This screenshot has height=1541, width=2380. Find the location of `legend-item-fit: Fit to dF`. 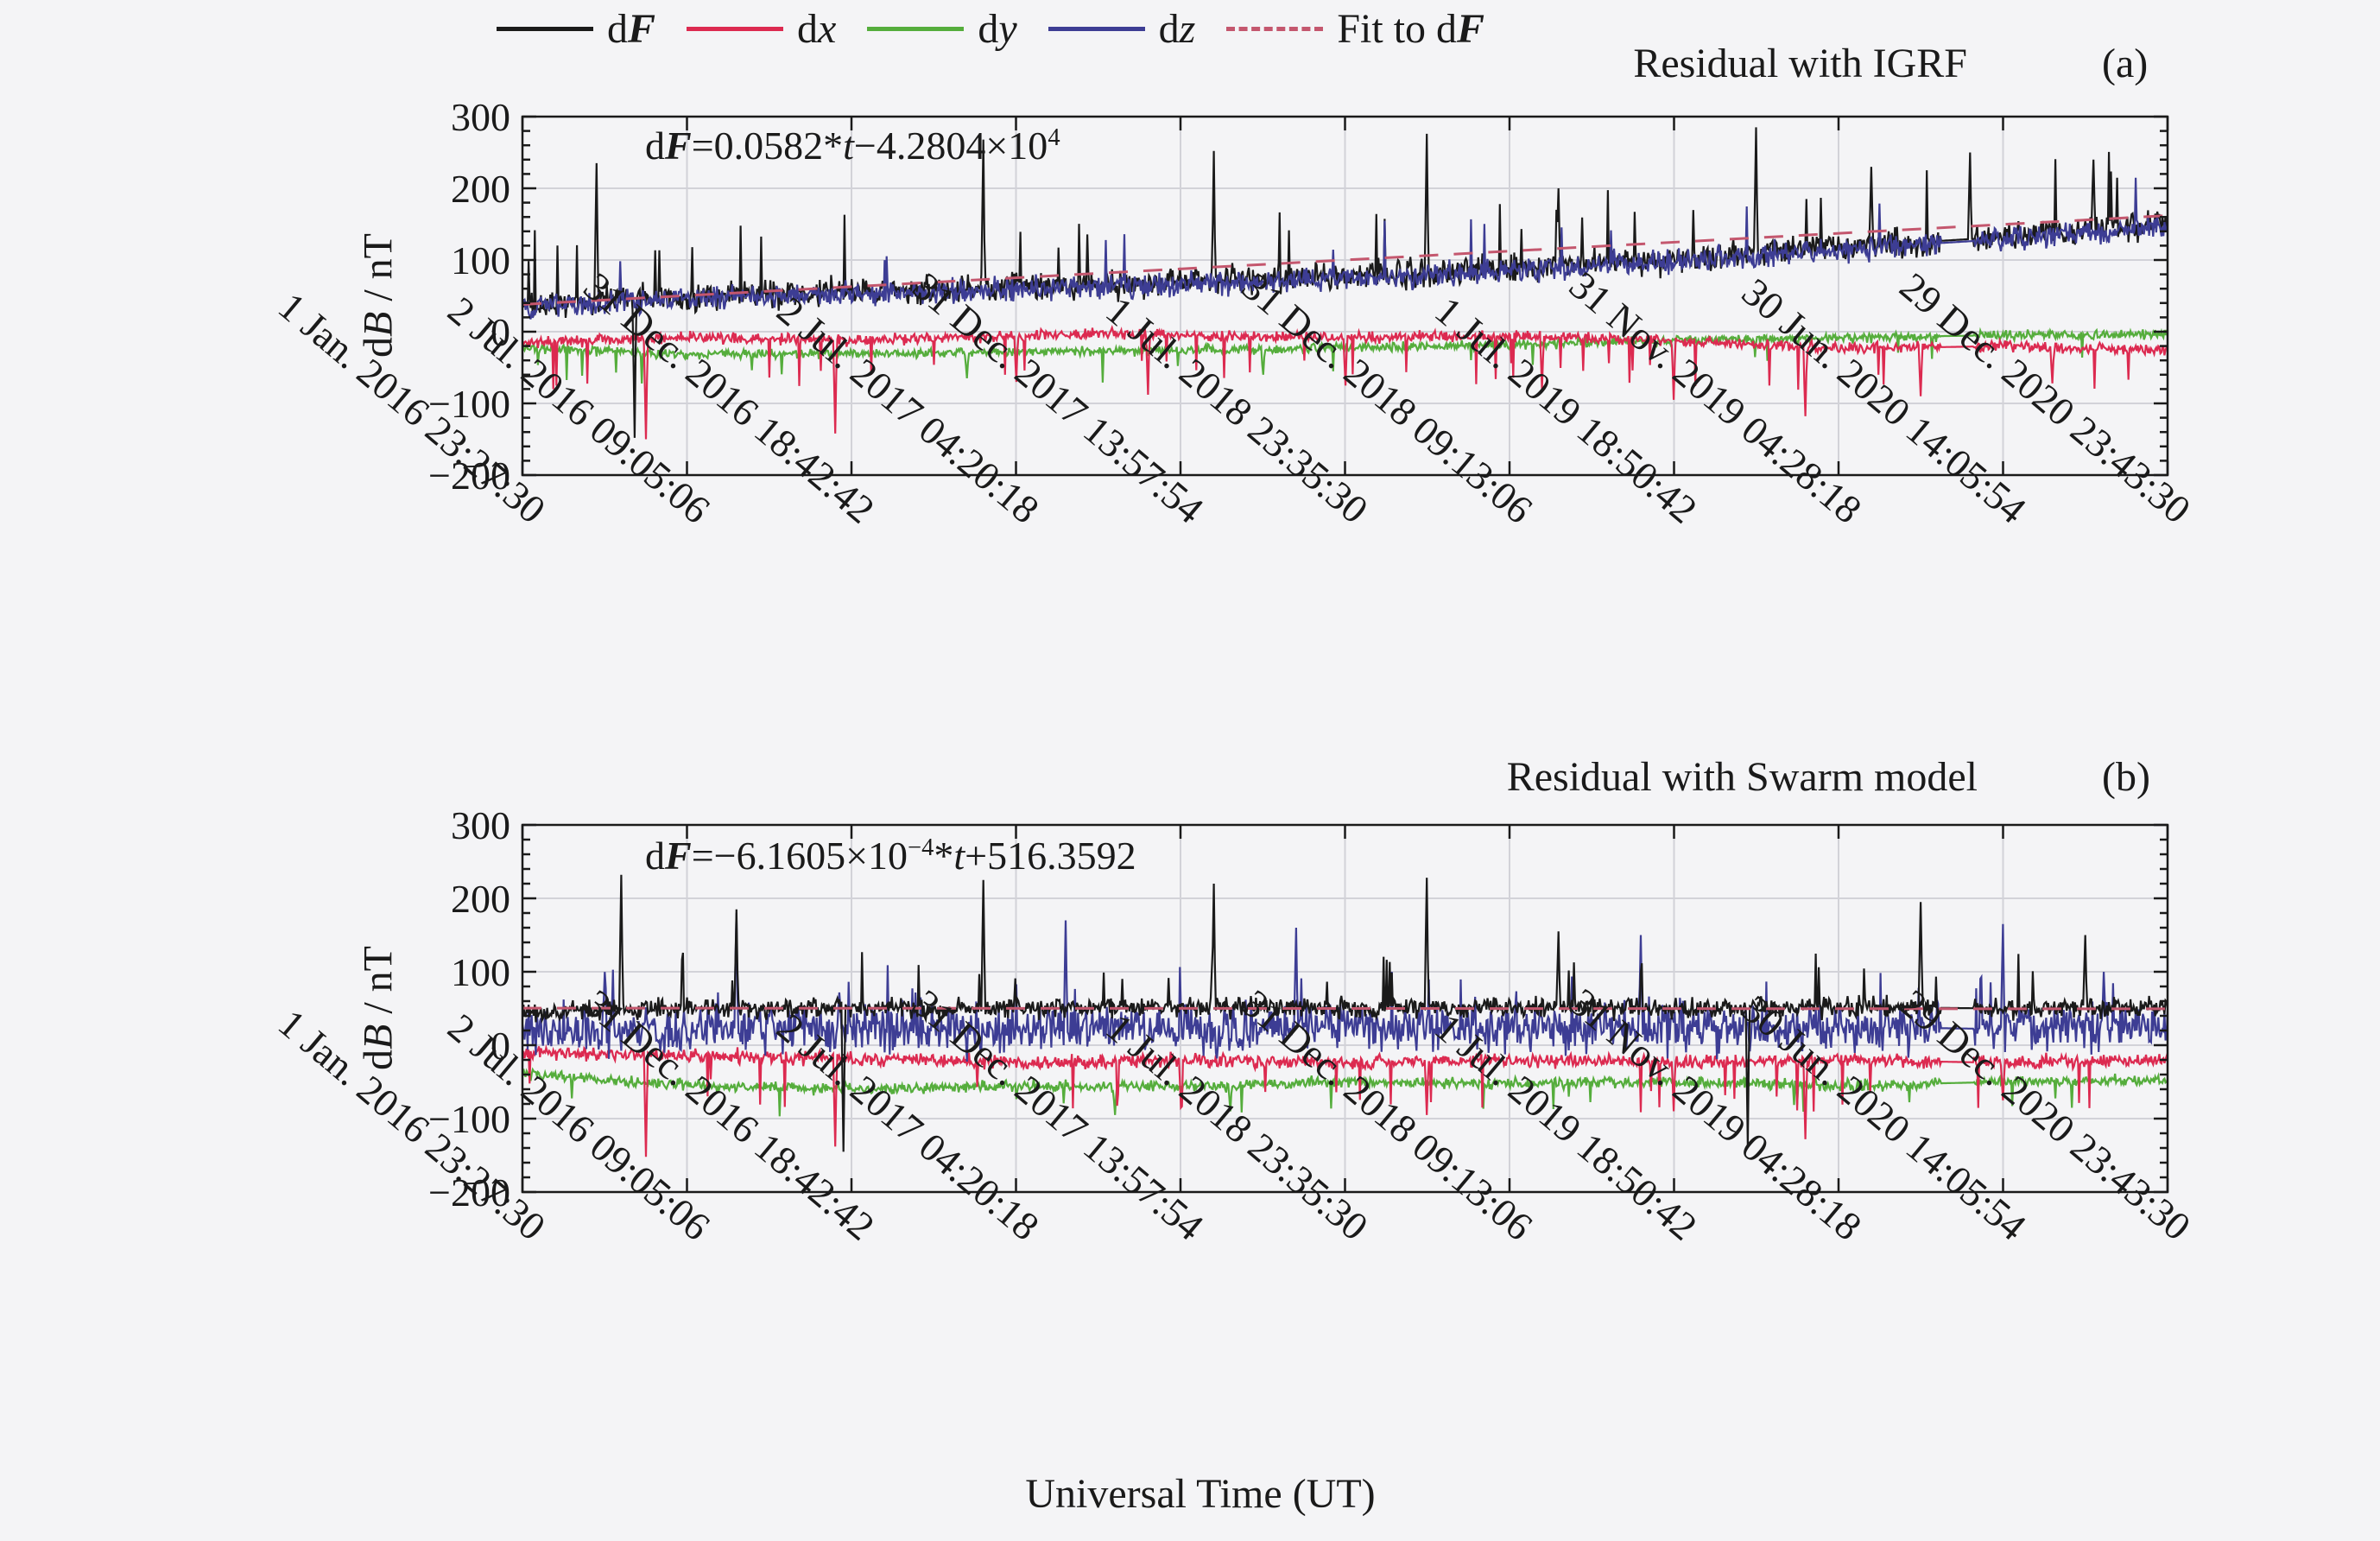

legend-item-fit: Fit to dF is located at coordinates (1355, 29).